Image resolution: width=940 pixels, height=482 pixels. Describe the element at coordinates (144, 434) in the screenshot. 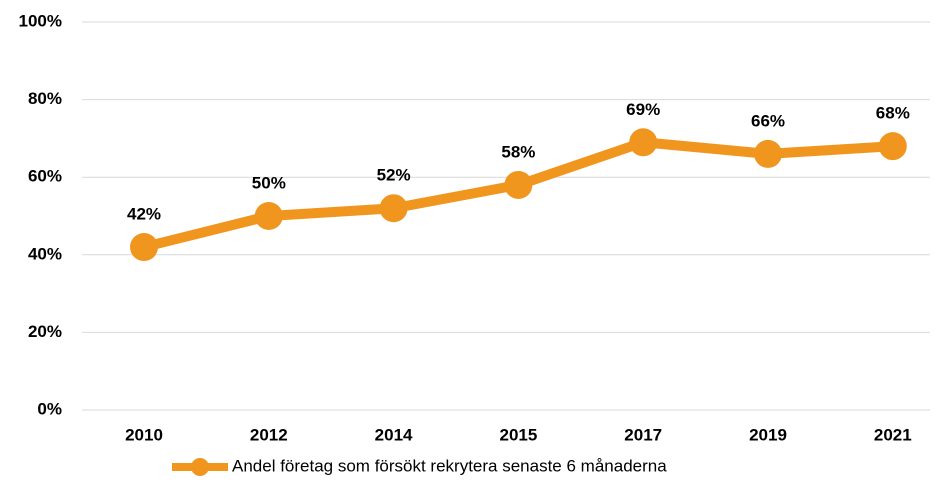

I see `x-tick-label: 2010` at that location.